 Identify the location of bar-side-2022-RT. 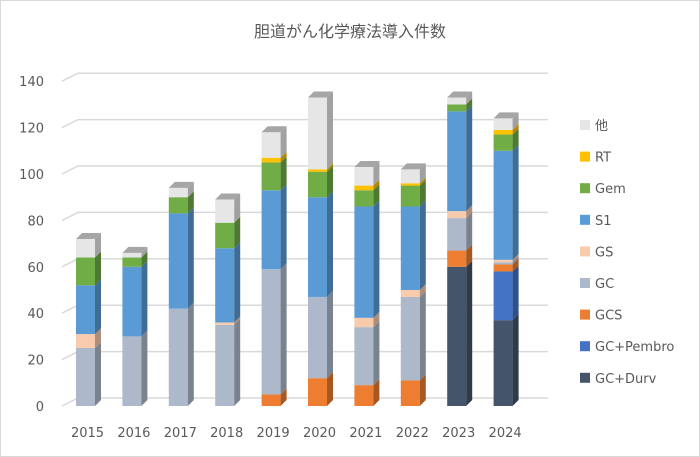
(422, 181).